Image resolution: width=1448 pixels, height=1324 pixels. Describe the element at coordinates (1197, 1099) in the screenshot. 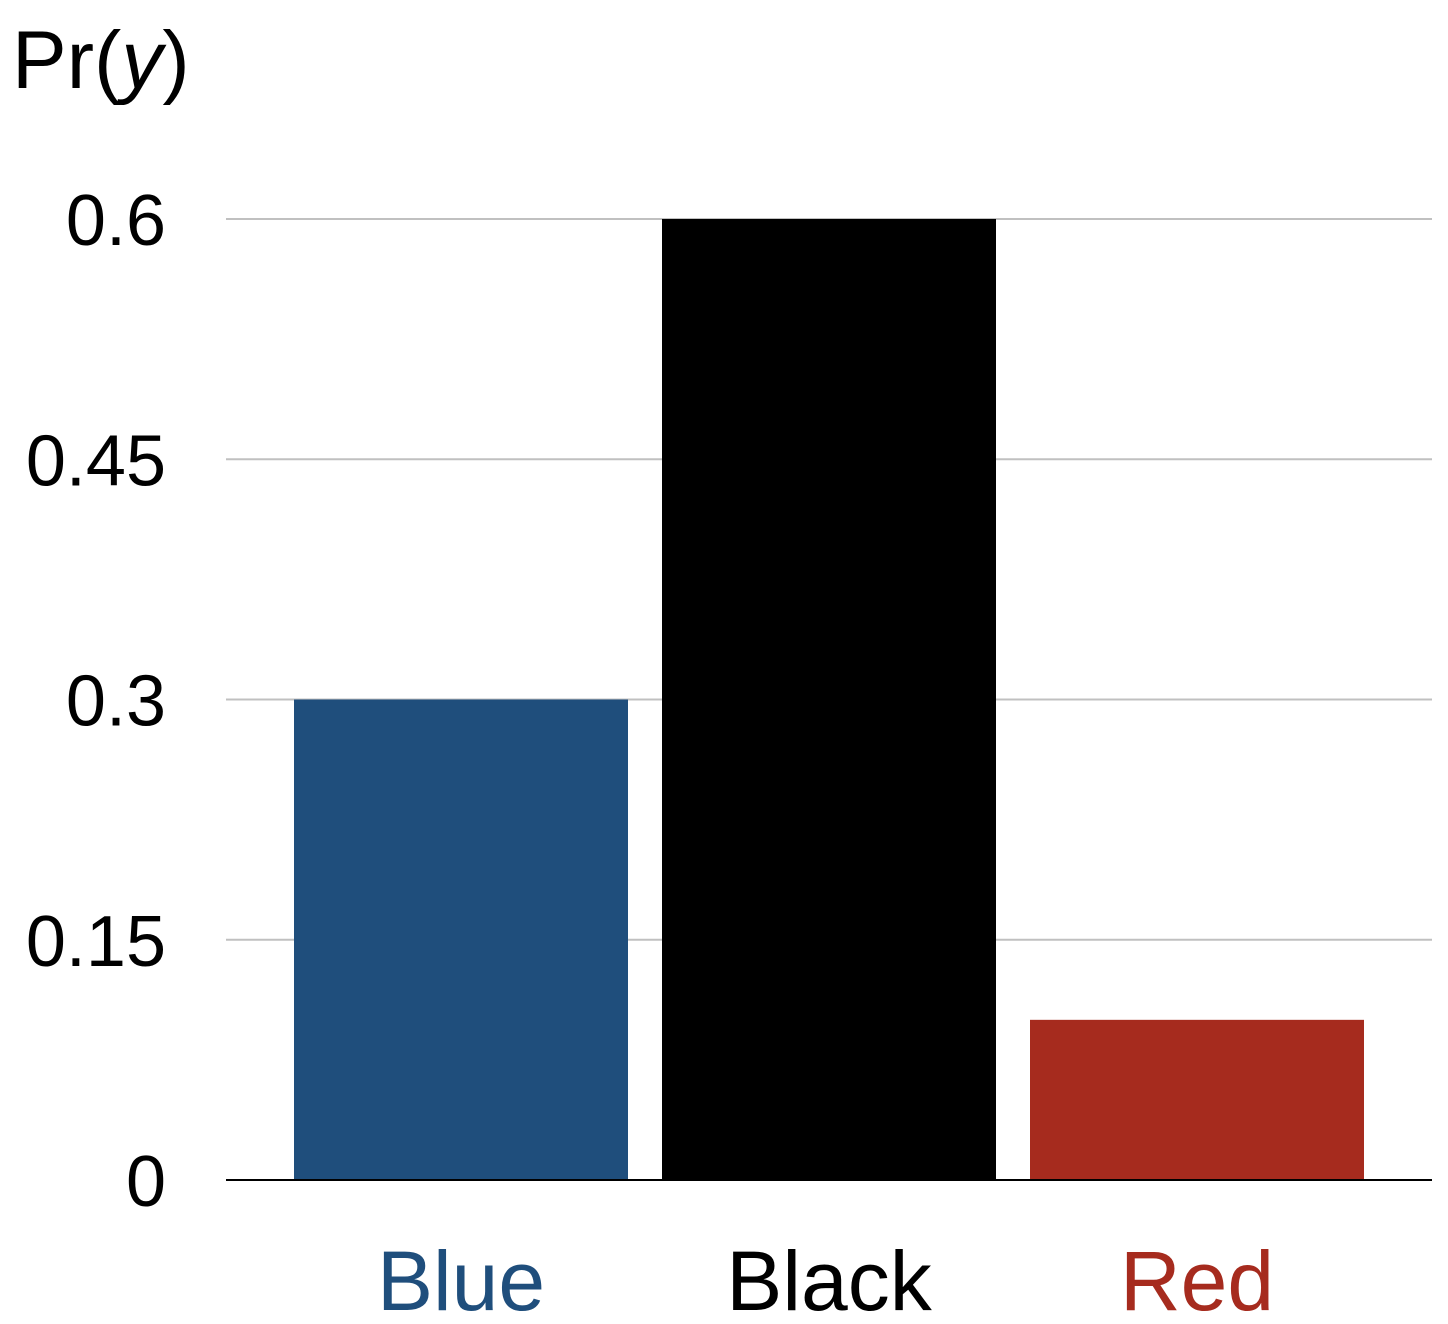

I see `bar-red` at that location.